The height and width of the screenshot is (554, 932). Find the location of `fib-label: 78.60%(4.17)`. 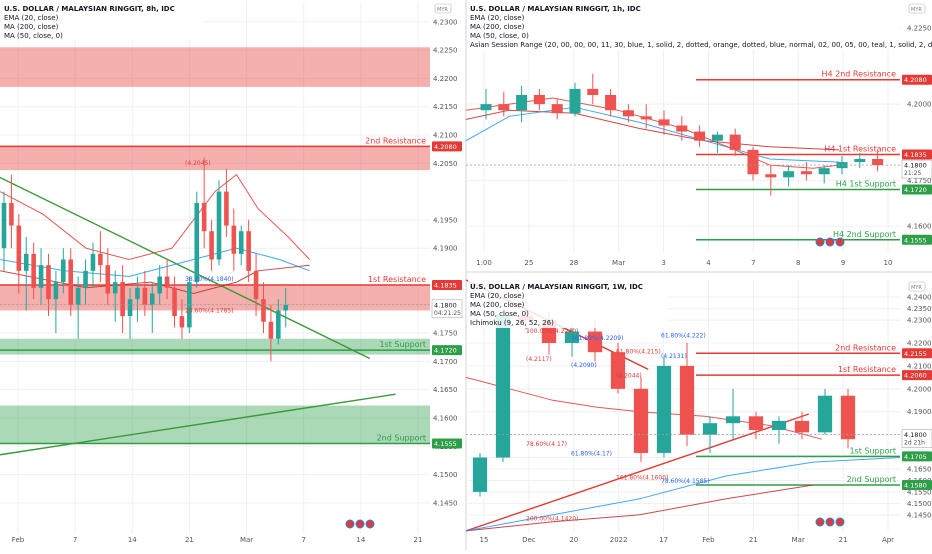

fib-label: 78.60%(4.17) is located at coordinates (546, 444).